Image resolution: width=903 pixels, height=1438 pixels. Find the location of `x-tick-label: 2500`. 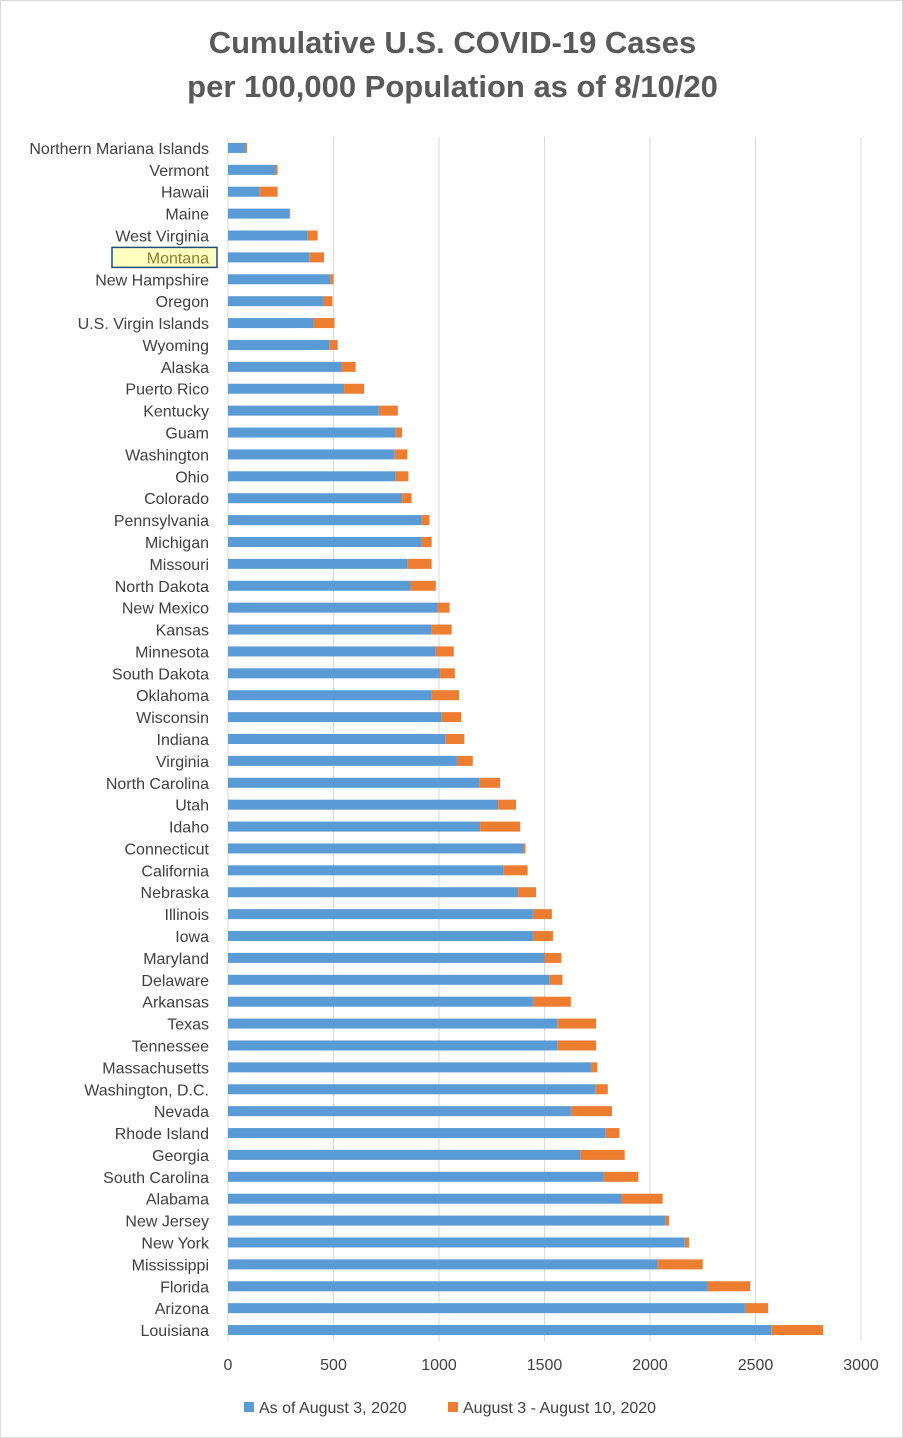

x-tick-label: 2500 is located at coordinates (756, 1365).